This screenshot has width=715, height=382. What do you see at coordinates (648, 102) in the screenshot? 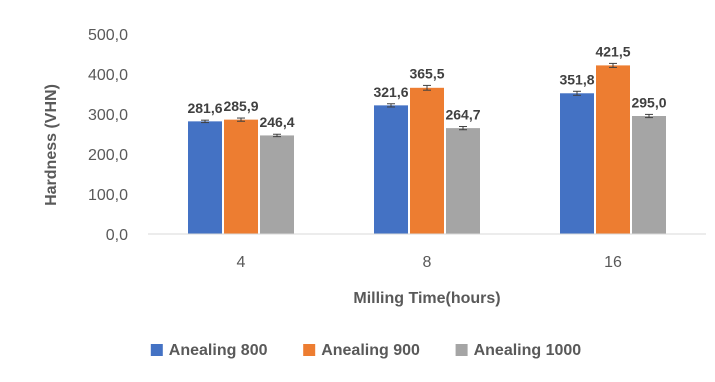
I see `data-label: 295,0` at bounding box center [648, 102].